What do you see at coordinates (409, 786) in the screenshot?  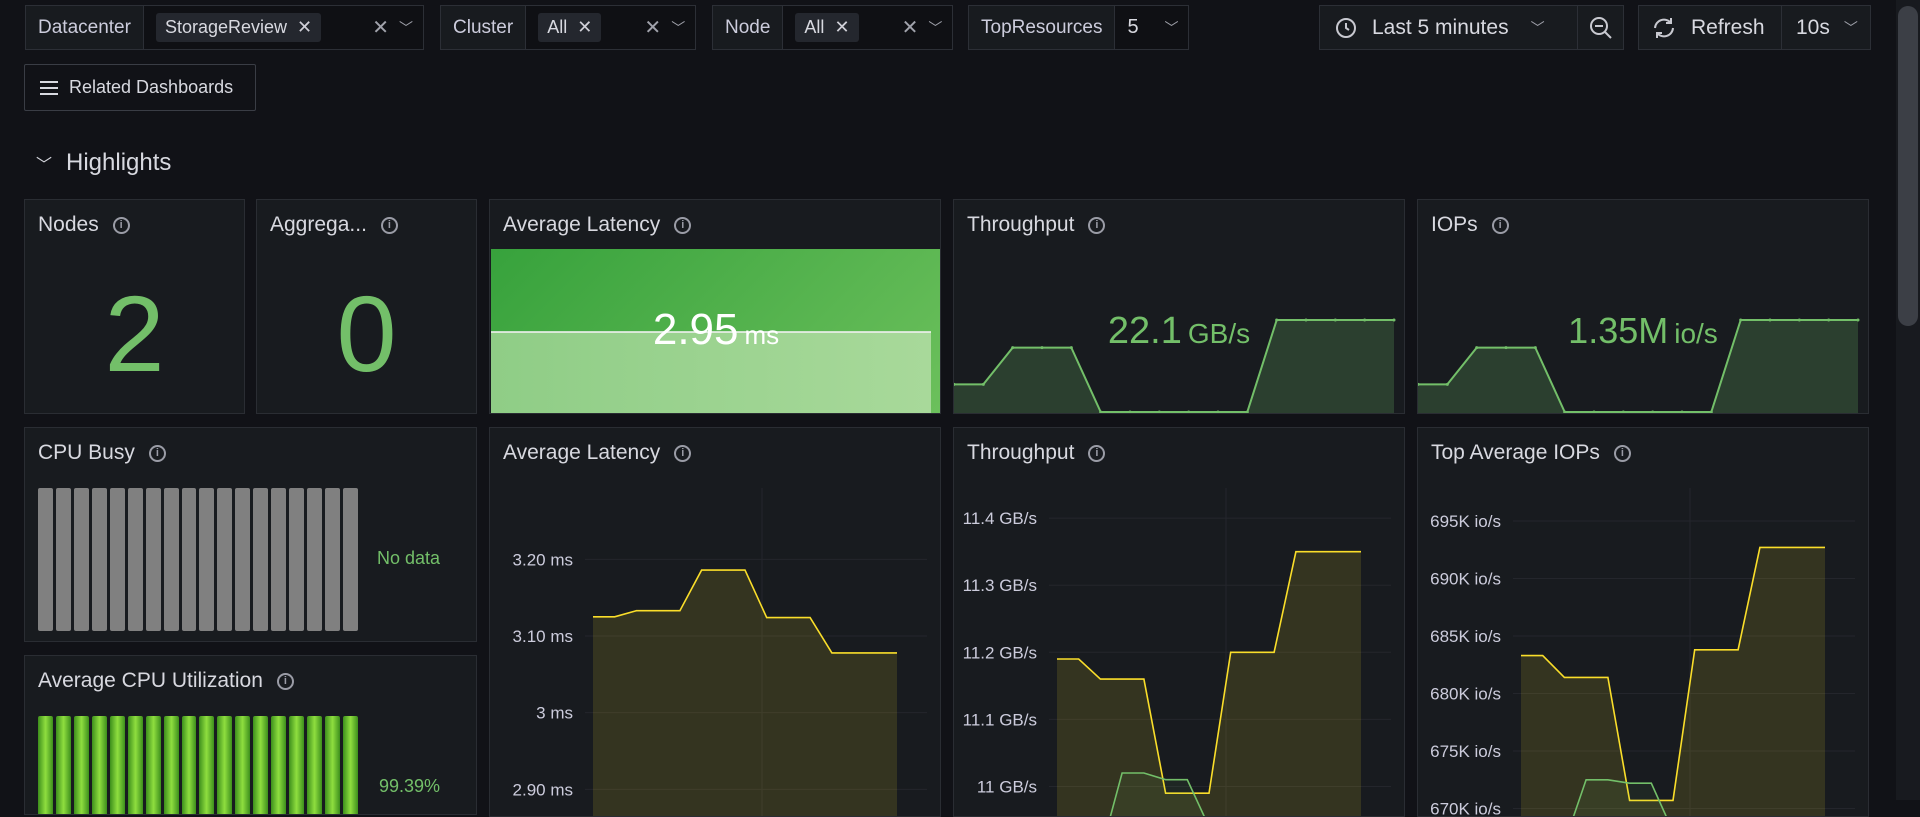 I see `avg-cpu-value: 99.39%` at bounding box center [409, 786].